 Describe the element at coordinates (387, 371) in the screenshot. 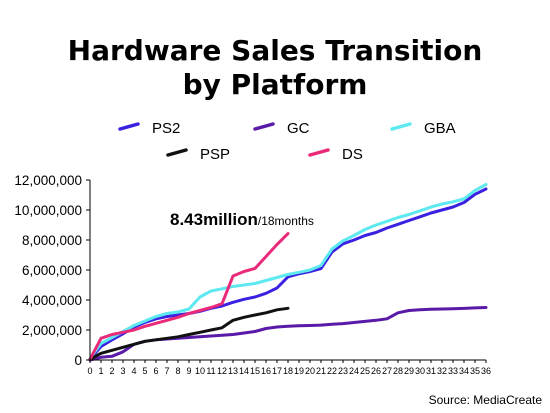

I see `x-tick-label: 27` at that location.